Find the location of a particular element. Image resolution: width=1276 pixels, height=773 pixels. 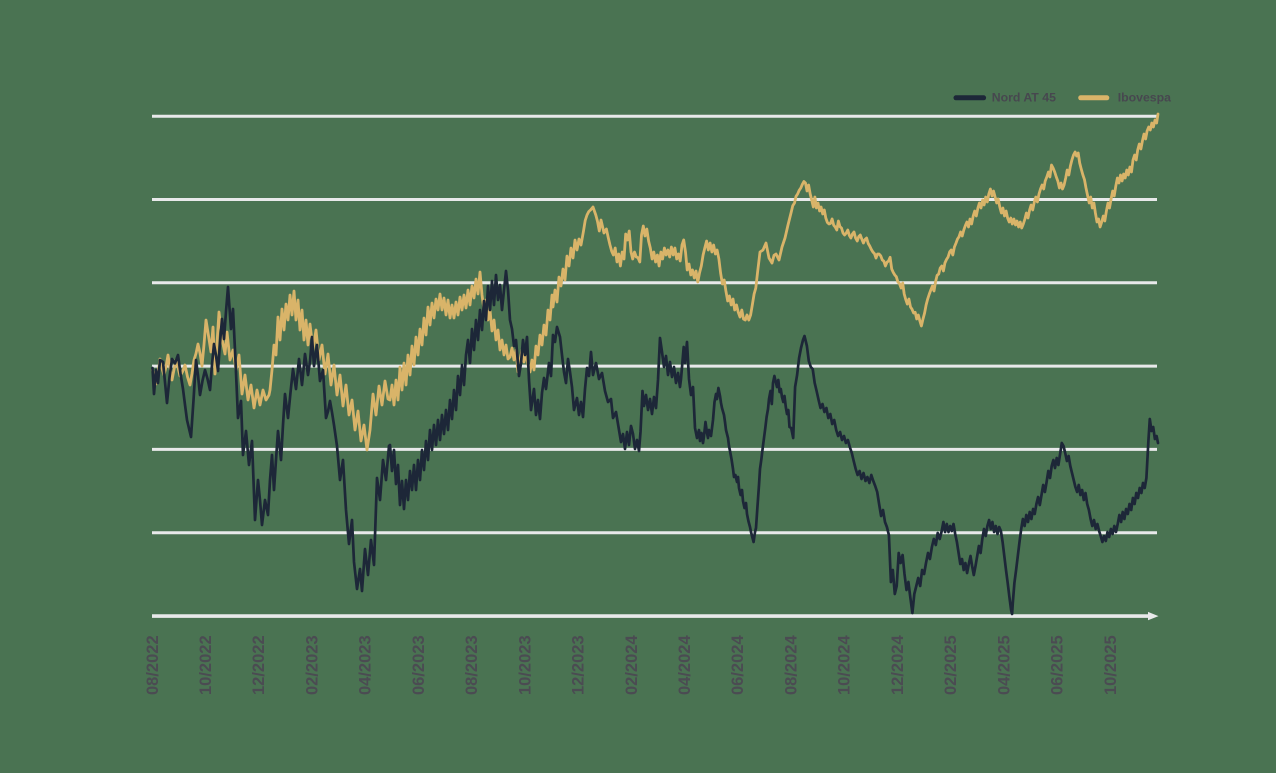

svg-text: 06/2024 is located at coordinates (738, 665).